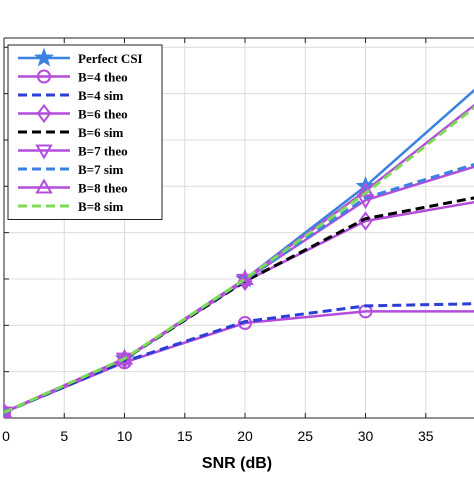 Image resolution: width=474 pixels, height=479 pixels. I want to click on x-tick-label: 0, so click(6, 436).